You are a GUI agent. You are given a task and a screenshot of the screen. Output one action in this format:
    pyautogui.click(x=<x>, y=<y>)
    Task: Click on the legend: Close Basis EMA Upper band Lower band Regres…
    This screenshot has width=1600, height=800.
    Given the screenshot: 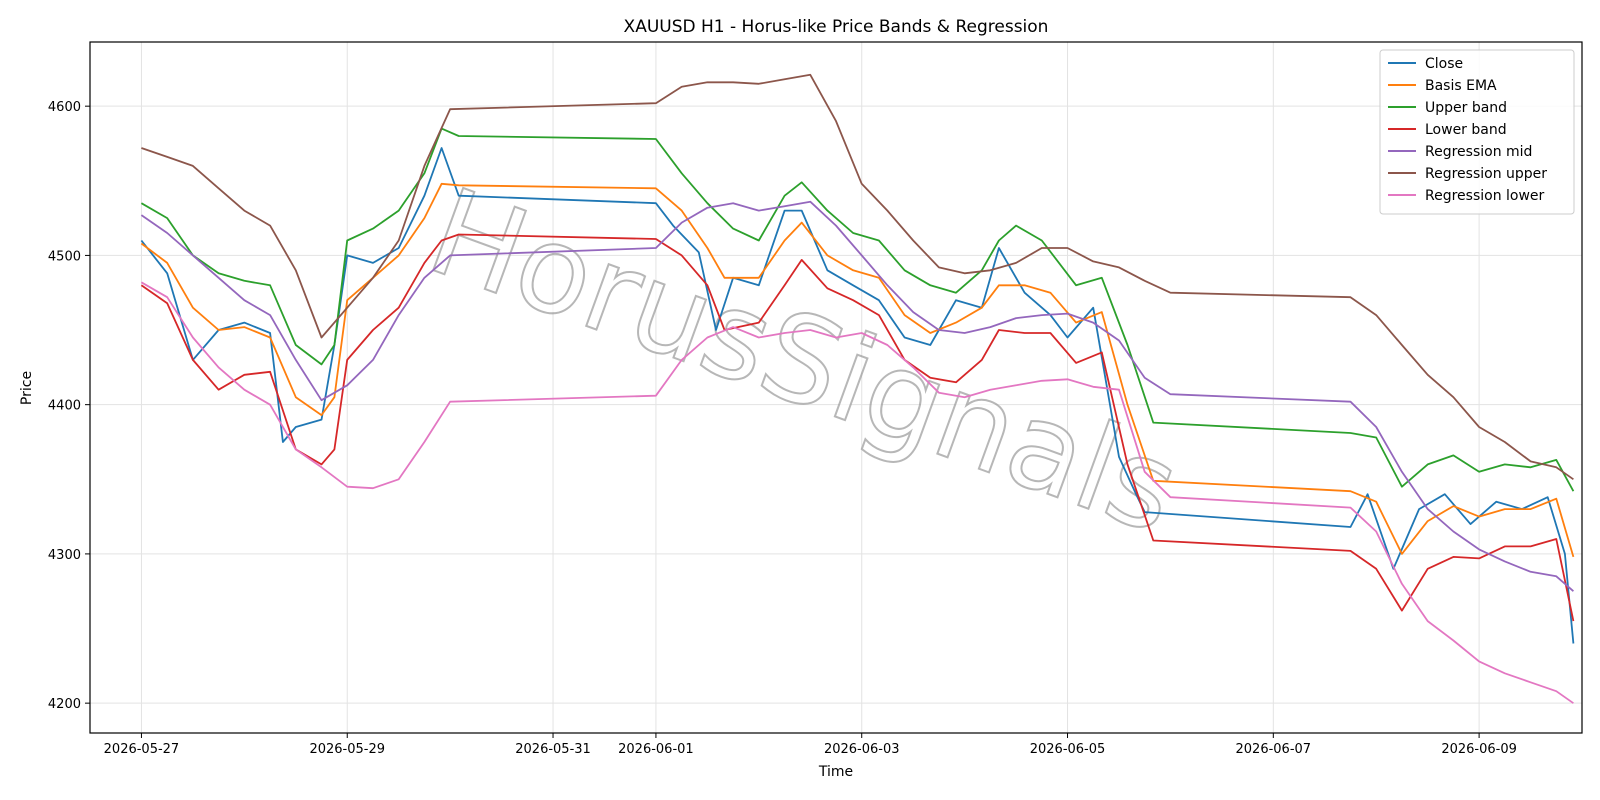 What is the action you would take?
    pyautogui.click(x=1477, y=132)
    